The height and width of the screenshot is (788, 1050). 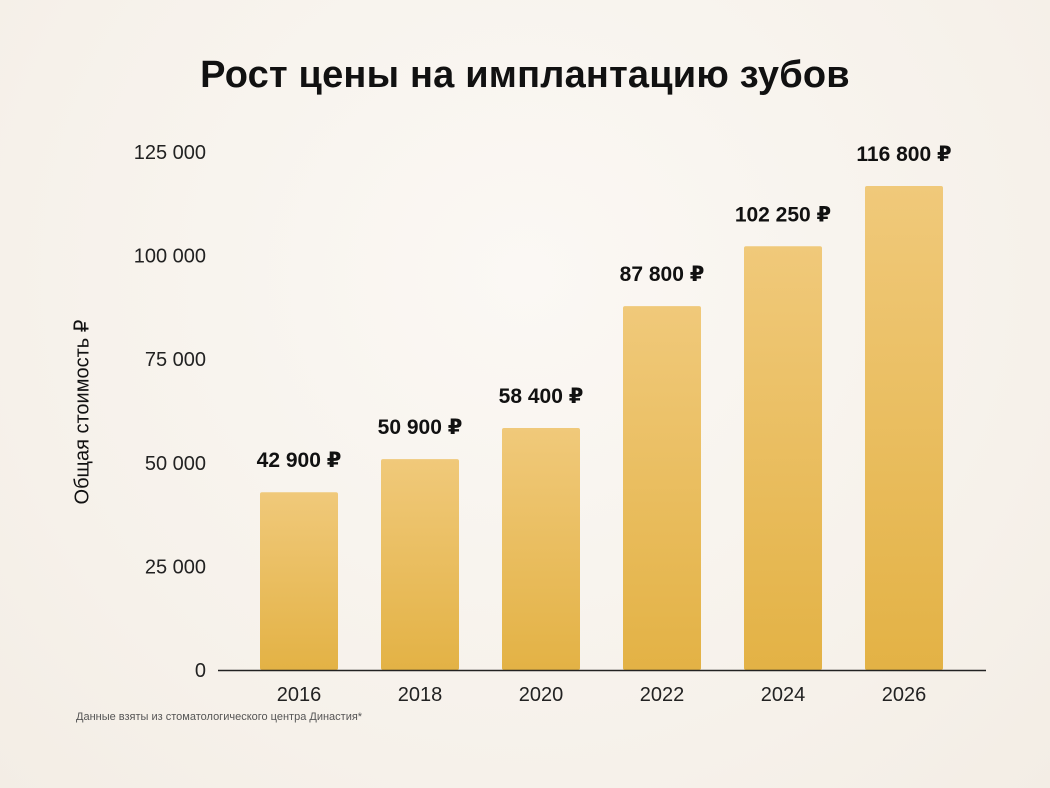 I want to click on value-label-2022: 87 800 ₽, so click(x=662, y=274).